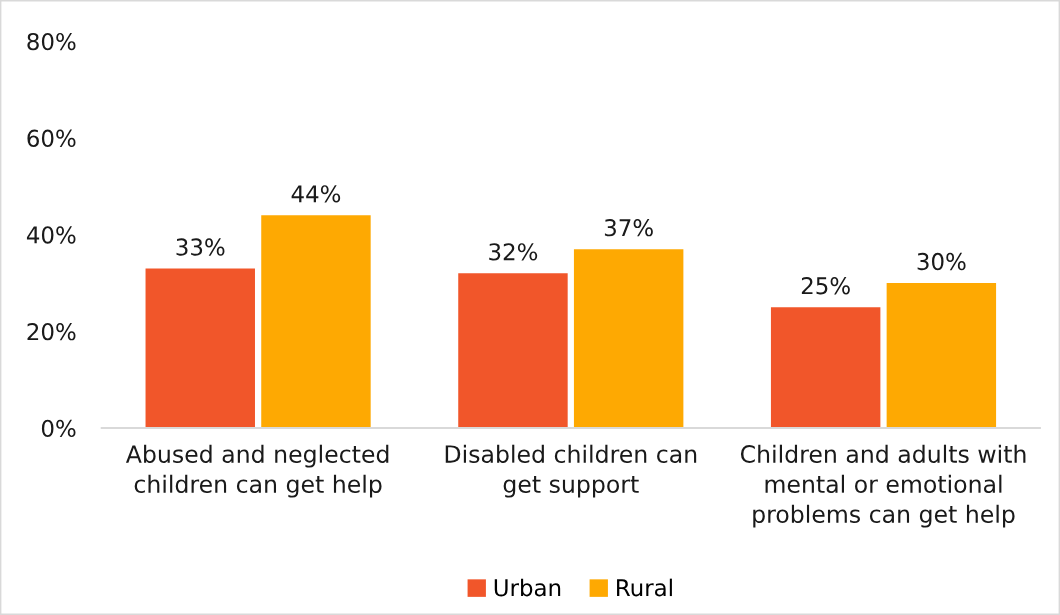 Image resolution: width=1060 pixels, height=615 pixels. What do you see at coordinates (58, 428) in the screenshot?
I see `y-tick-label: 0%` at bounding box center [58, 428].